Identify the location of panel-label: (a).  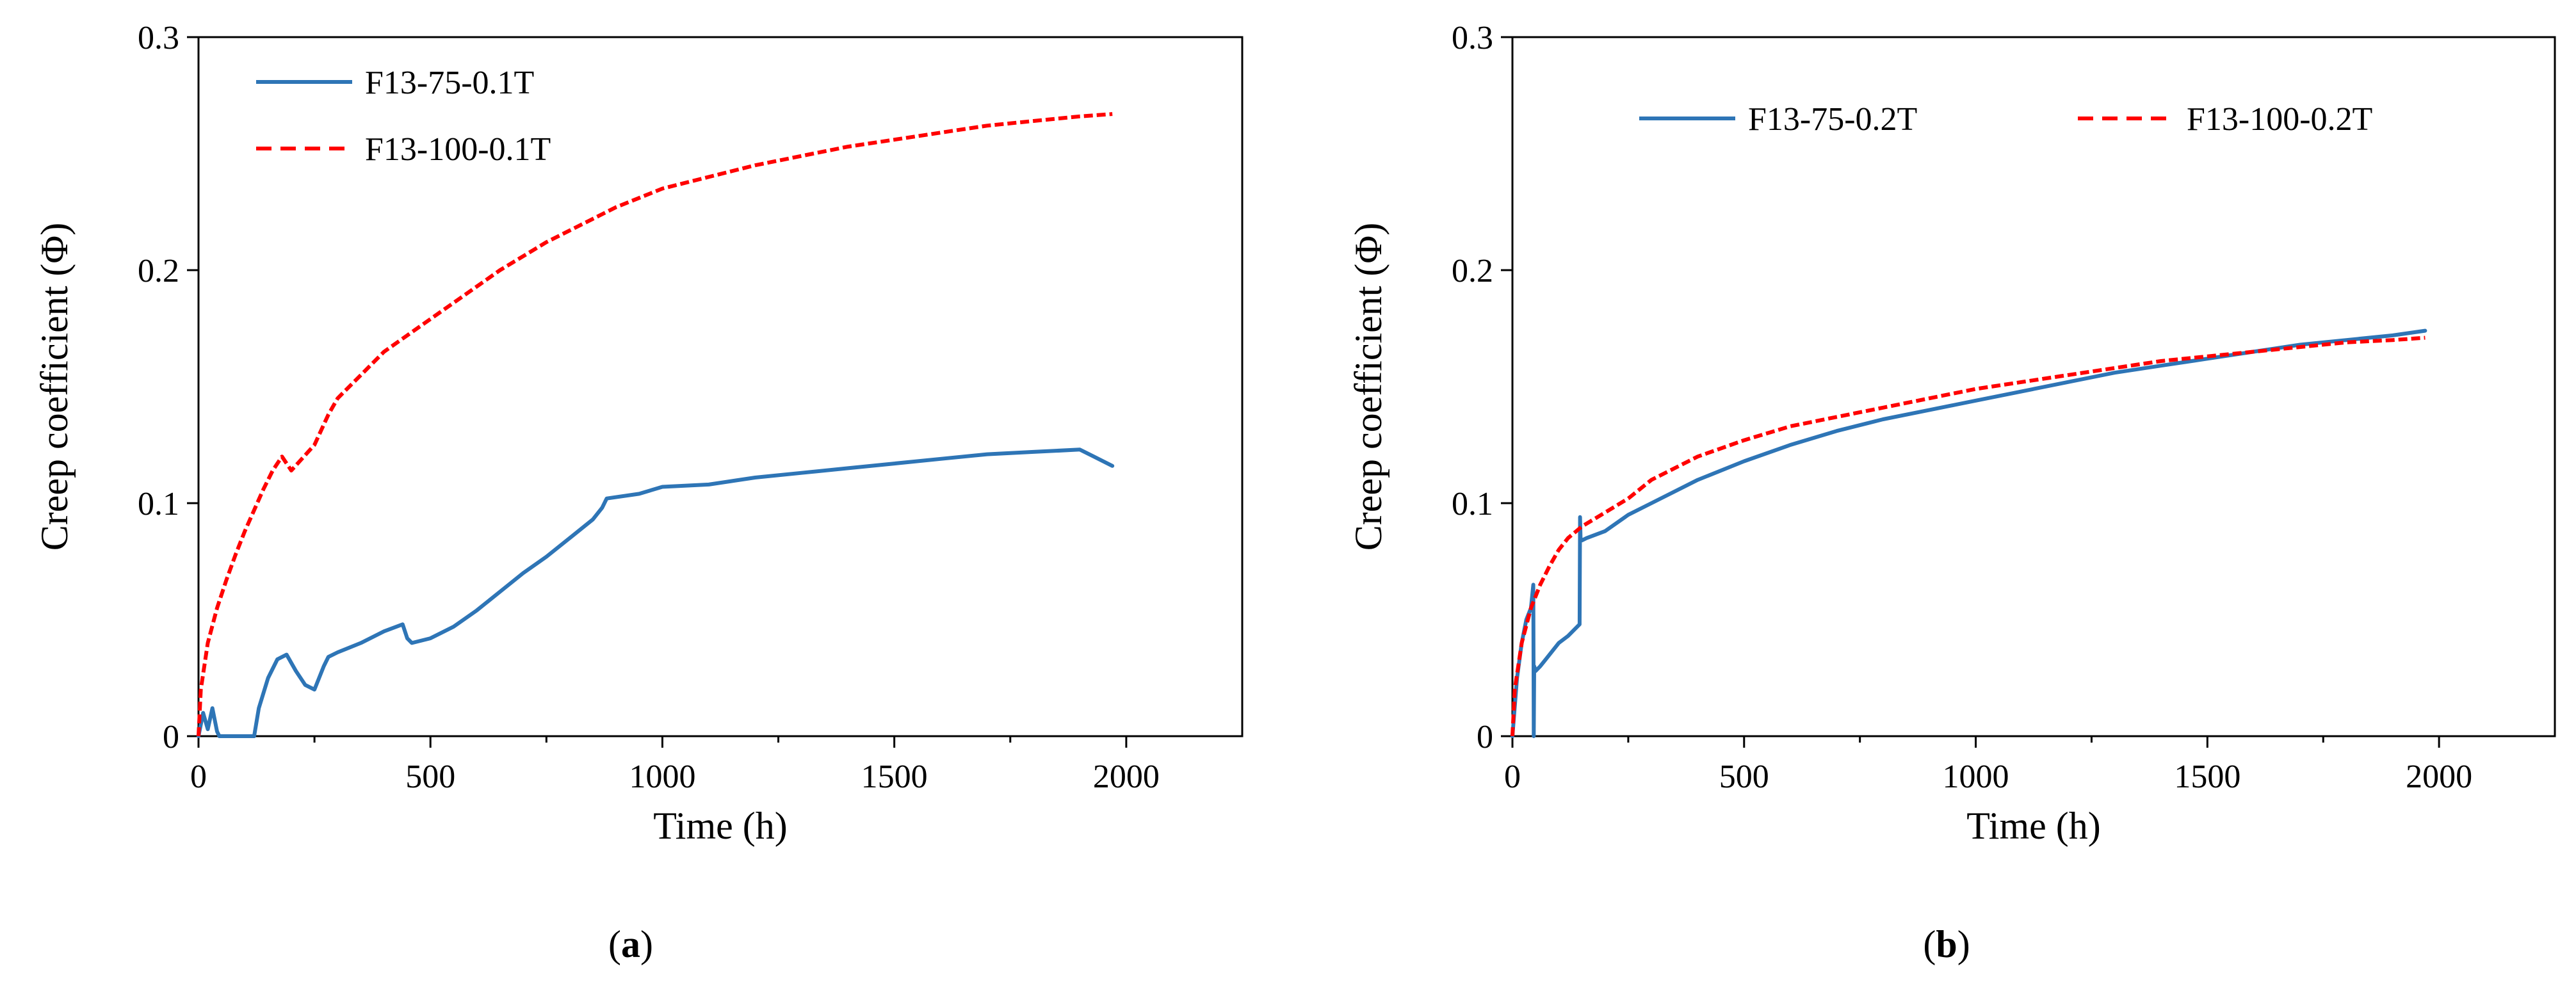
(630, 944).